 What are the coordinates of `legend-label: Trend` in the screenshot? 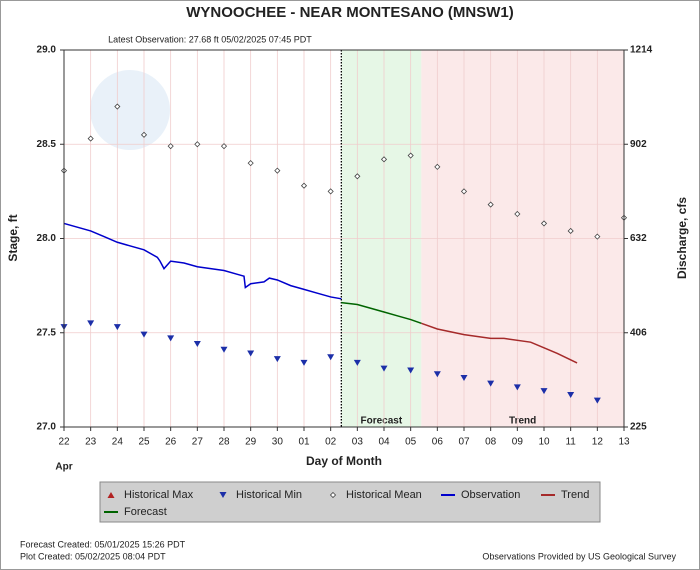 It's located at (575, 495).